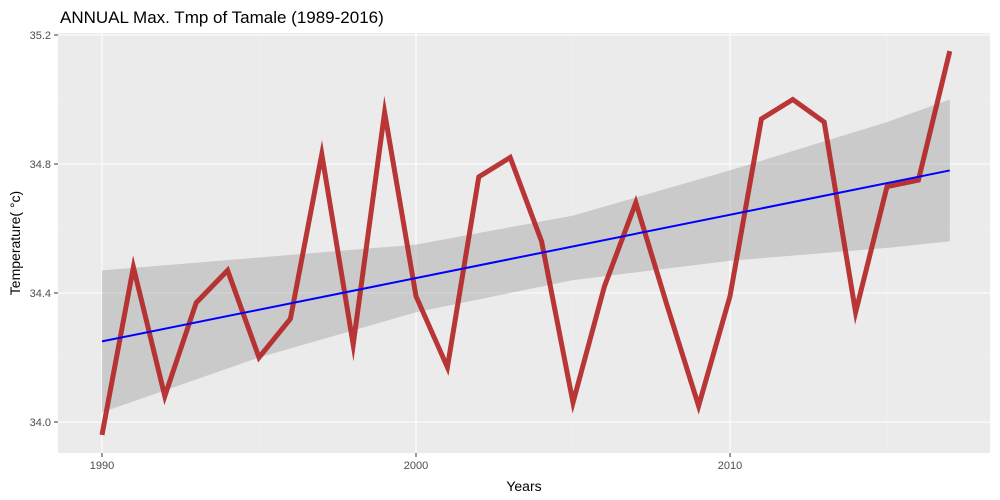 The height and width of the screenshot is (500, 1000). Describe the element at coordinates (40, 423) in the screenshot. I see `y-tick-label: 34.0` at that location.